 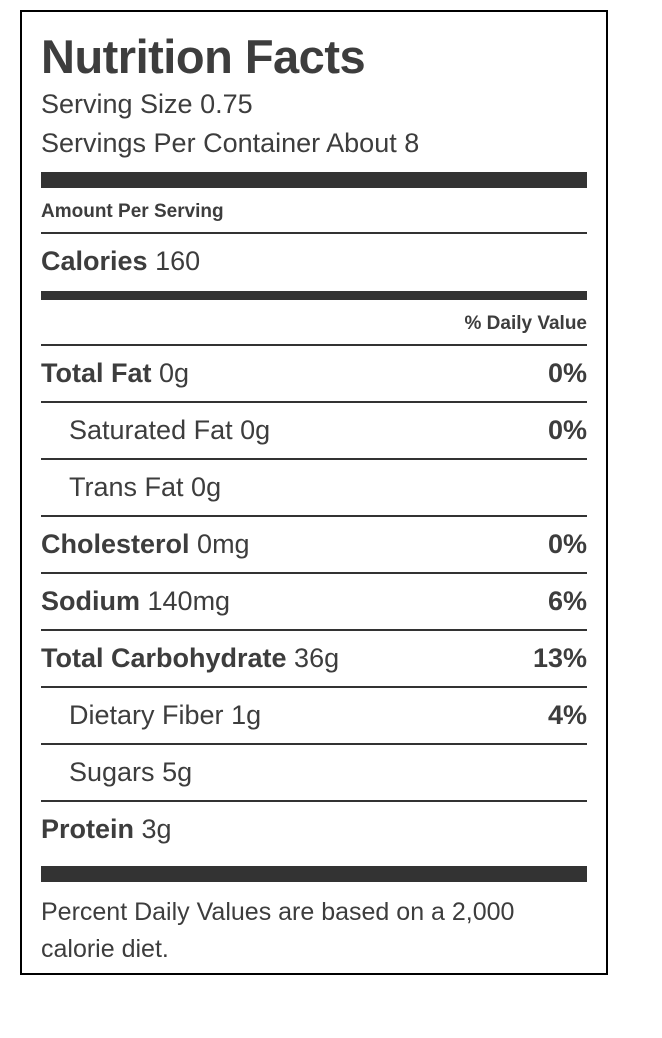 What do you see at coordinates (314, 829) in the screenshot?
I see `nutrient-row: Protein 3g` at bounding box center [314, 829].